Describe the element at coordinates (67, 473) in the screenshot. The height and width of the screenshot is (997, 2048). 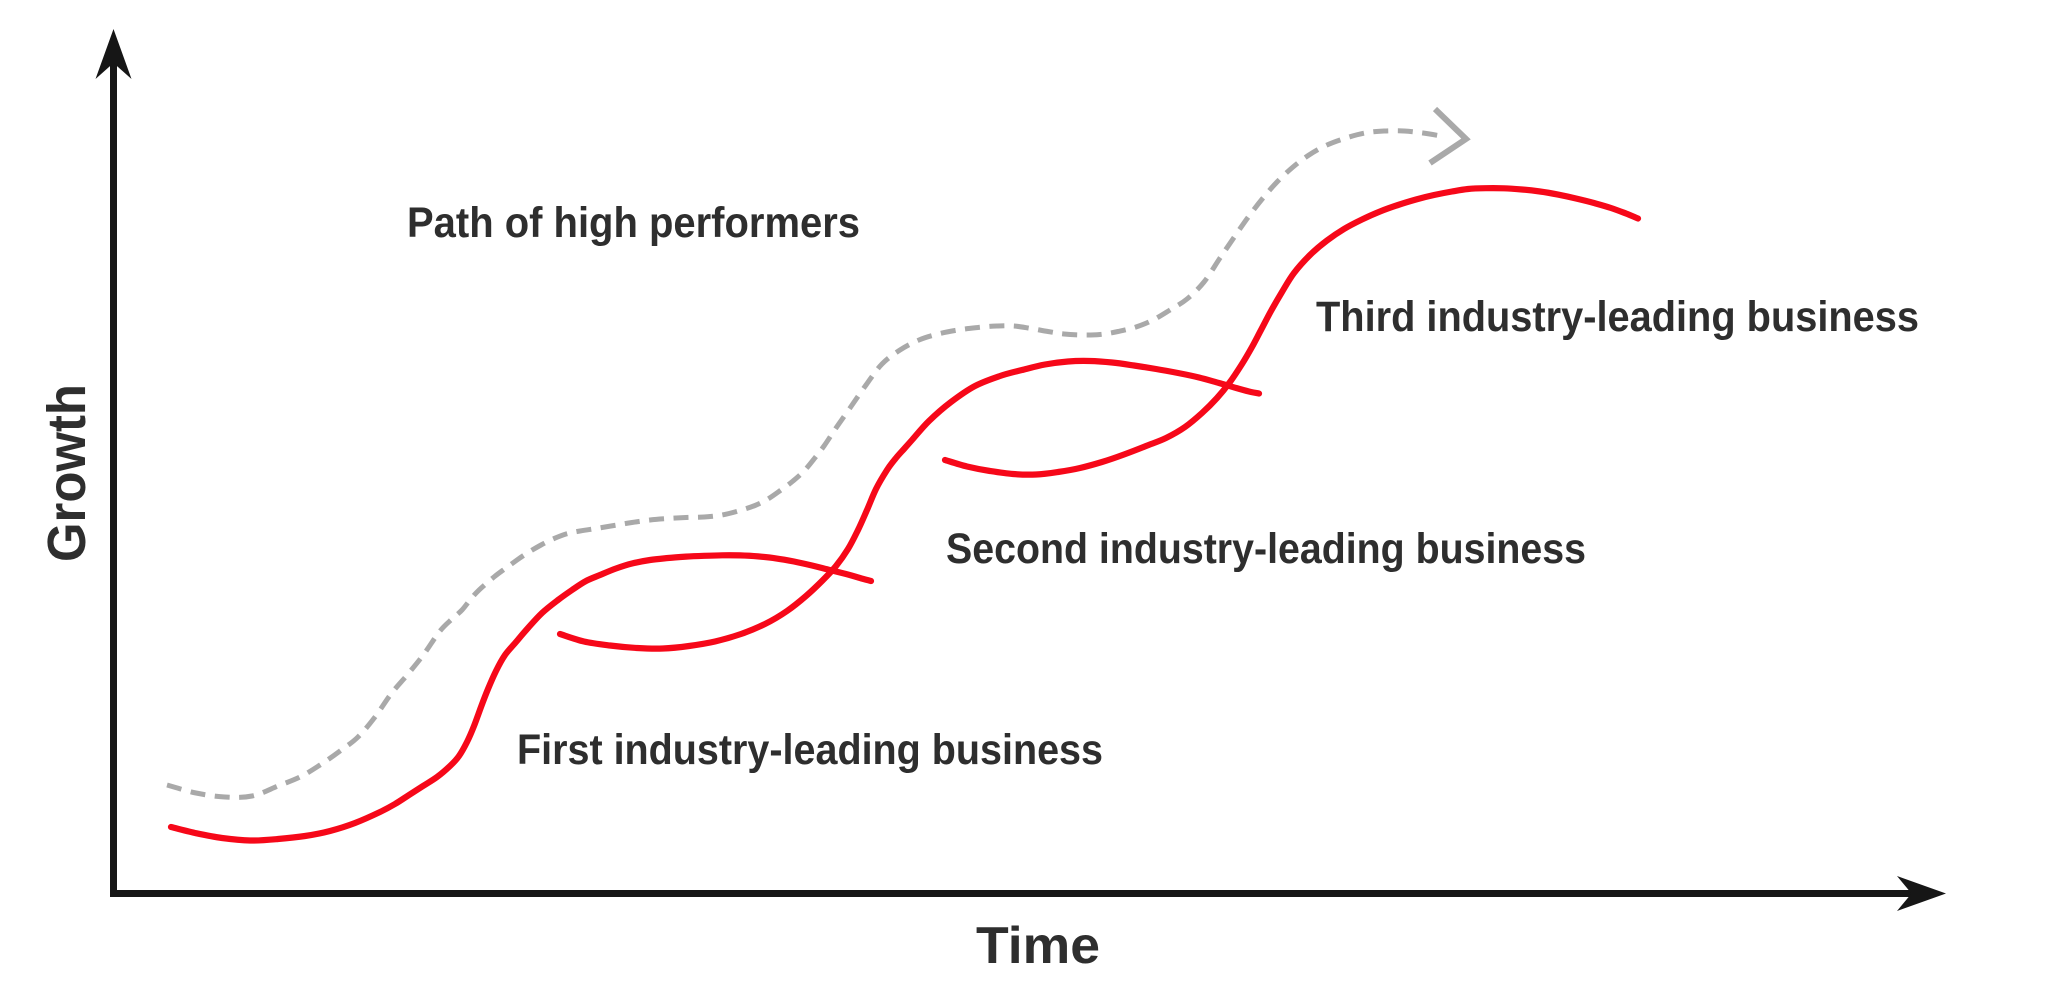
I see `svg-text: Growth` at that location.